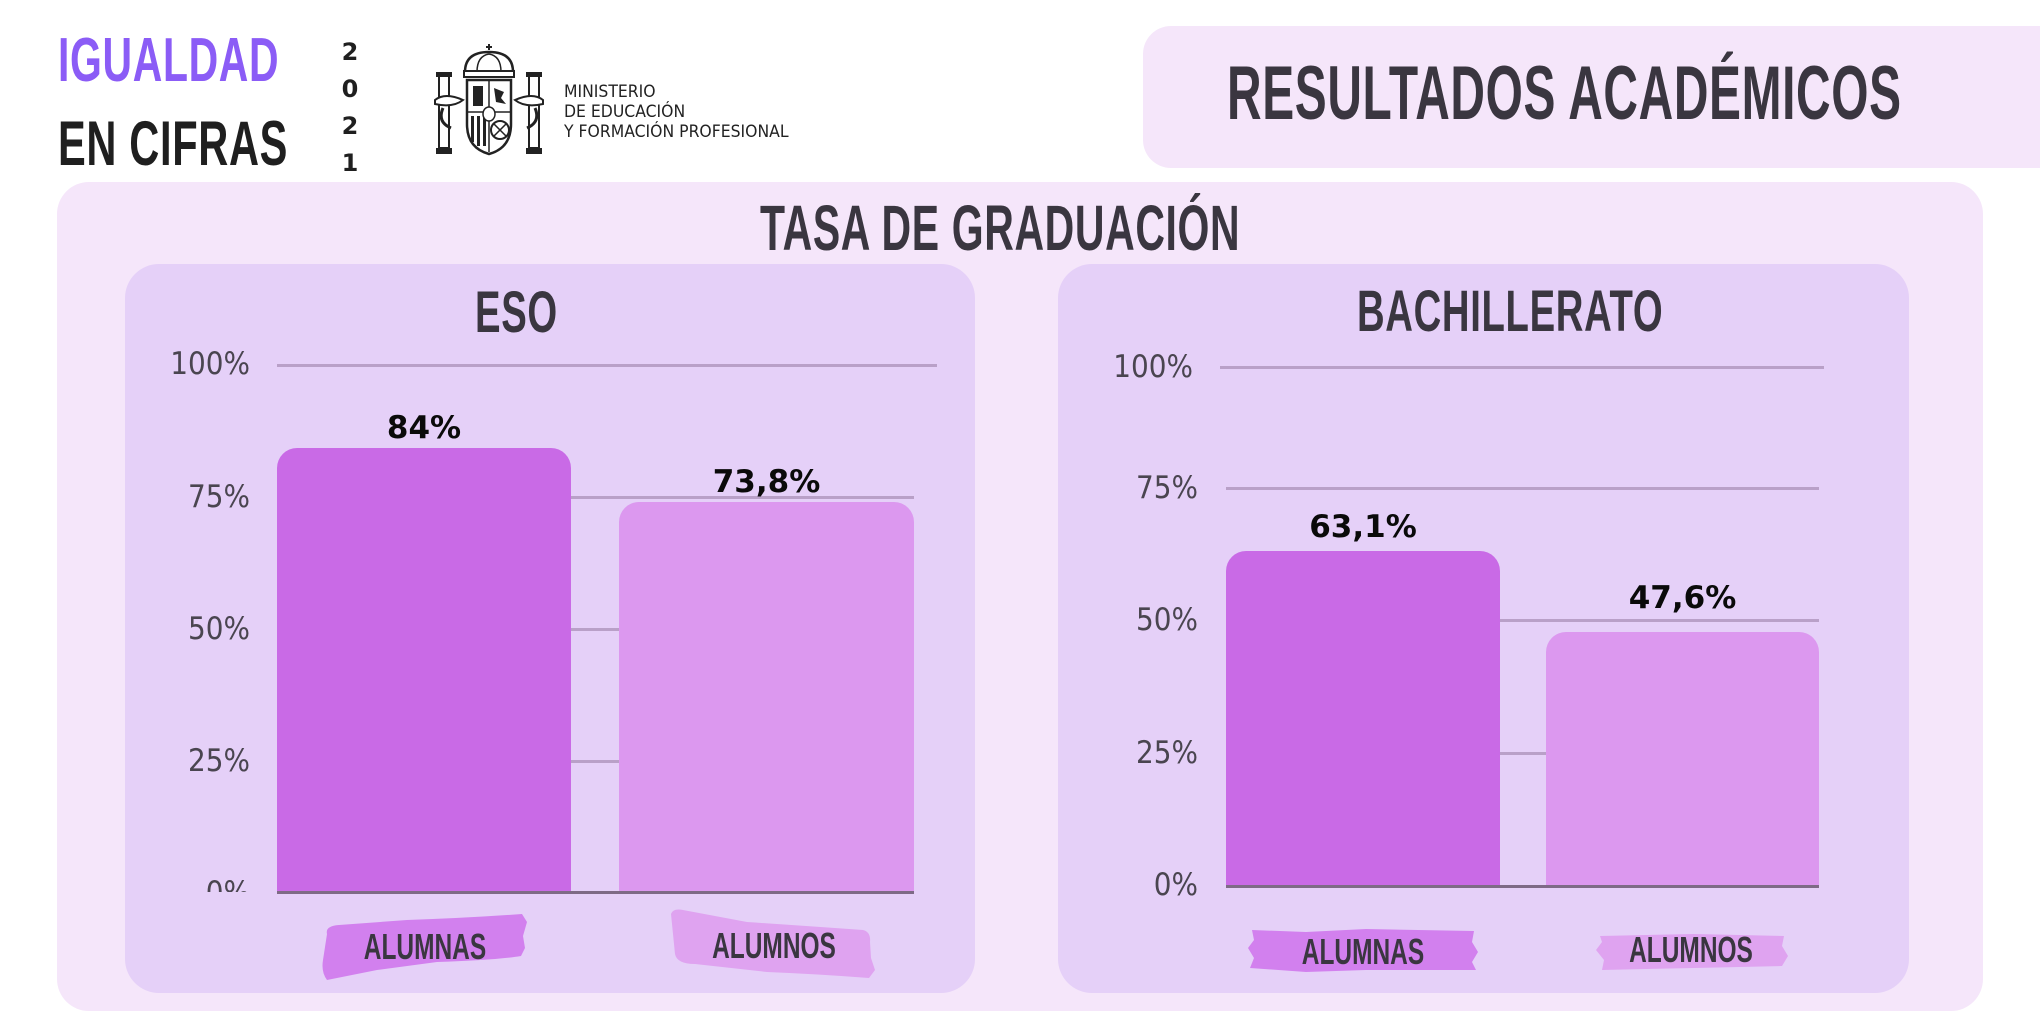 The image size is (2040, 1020). Describe the element at coordinates (350, 163) in the screenshot. I see `year-digit: 1` at that location.